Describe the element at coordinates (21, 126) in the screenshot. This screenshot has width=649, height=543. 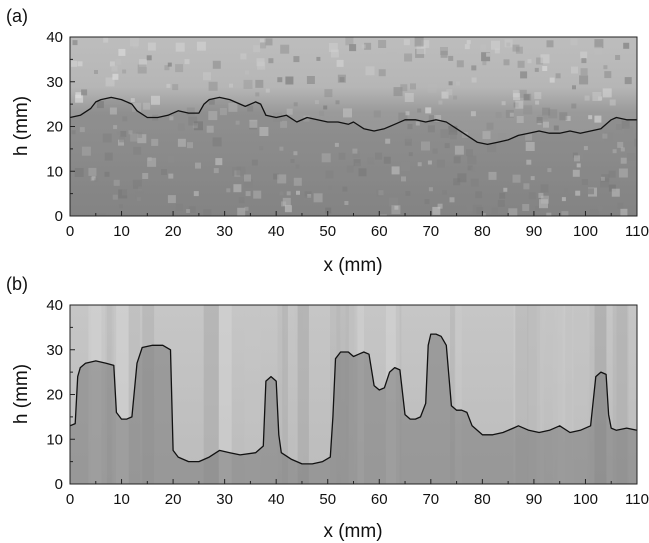
I see `y-axis-label-a: h (mm)` at that location.